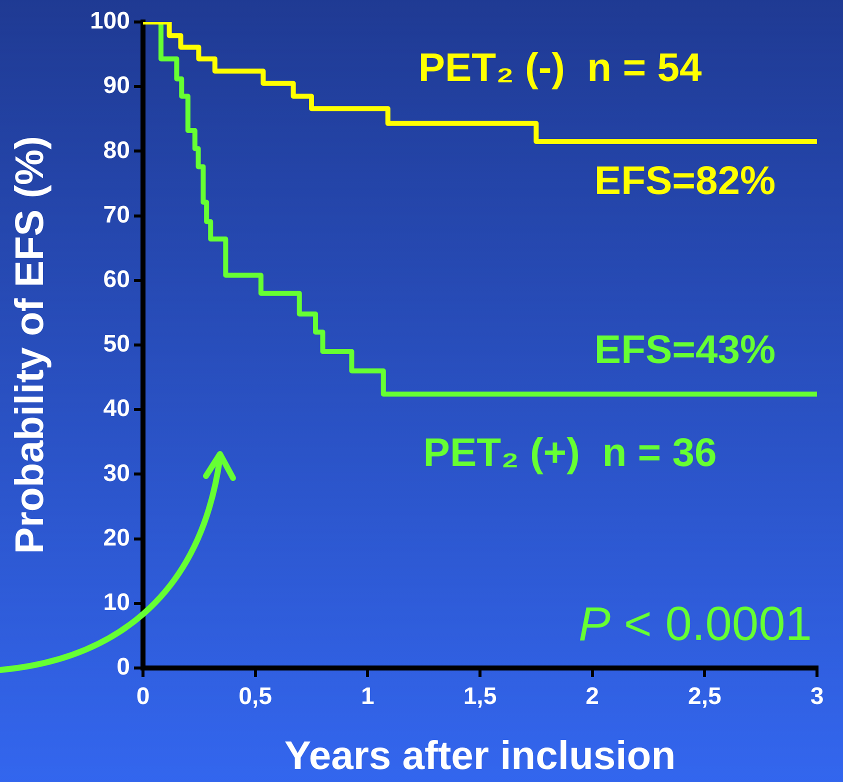  I want to click on x-tick-label: 2, so click(593, 696).